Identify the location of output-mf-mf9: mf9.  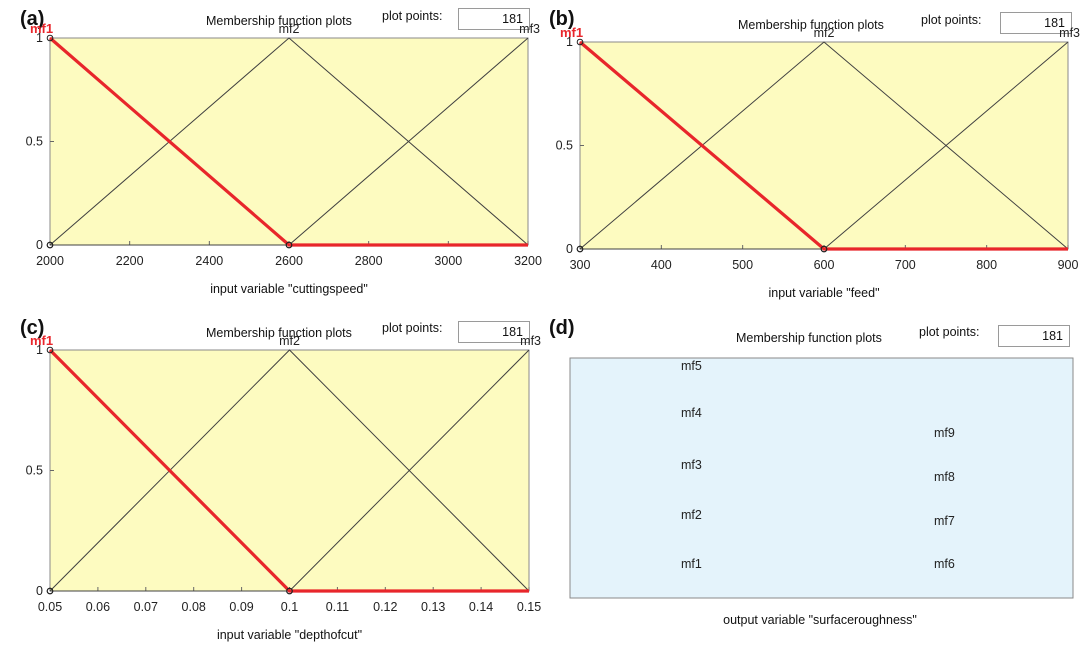
(944, 433).